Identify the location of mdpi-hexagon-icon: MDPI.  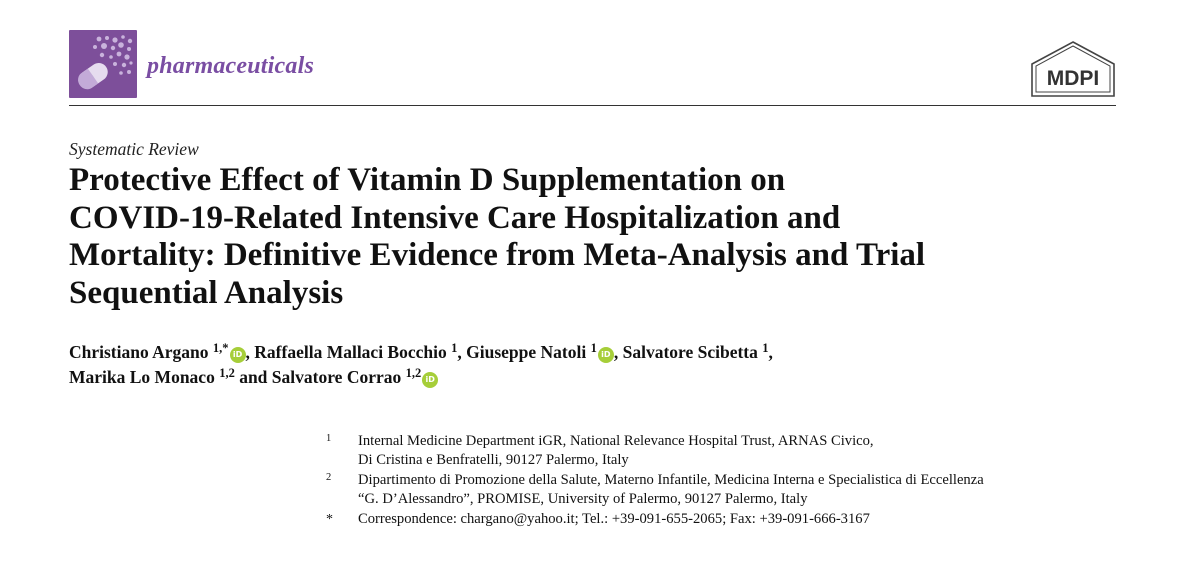
(1073, 69).